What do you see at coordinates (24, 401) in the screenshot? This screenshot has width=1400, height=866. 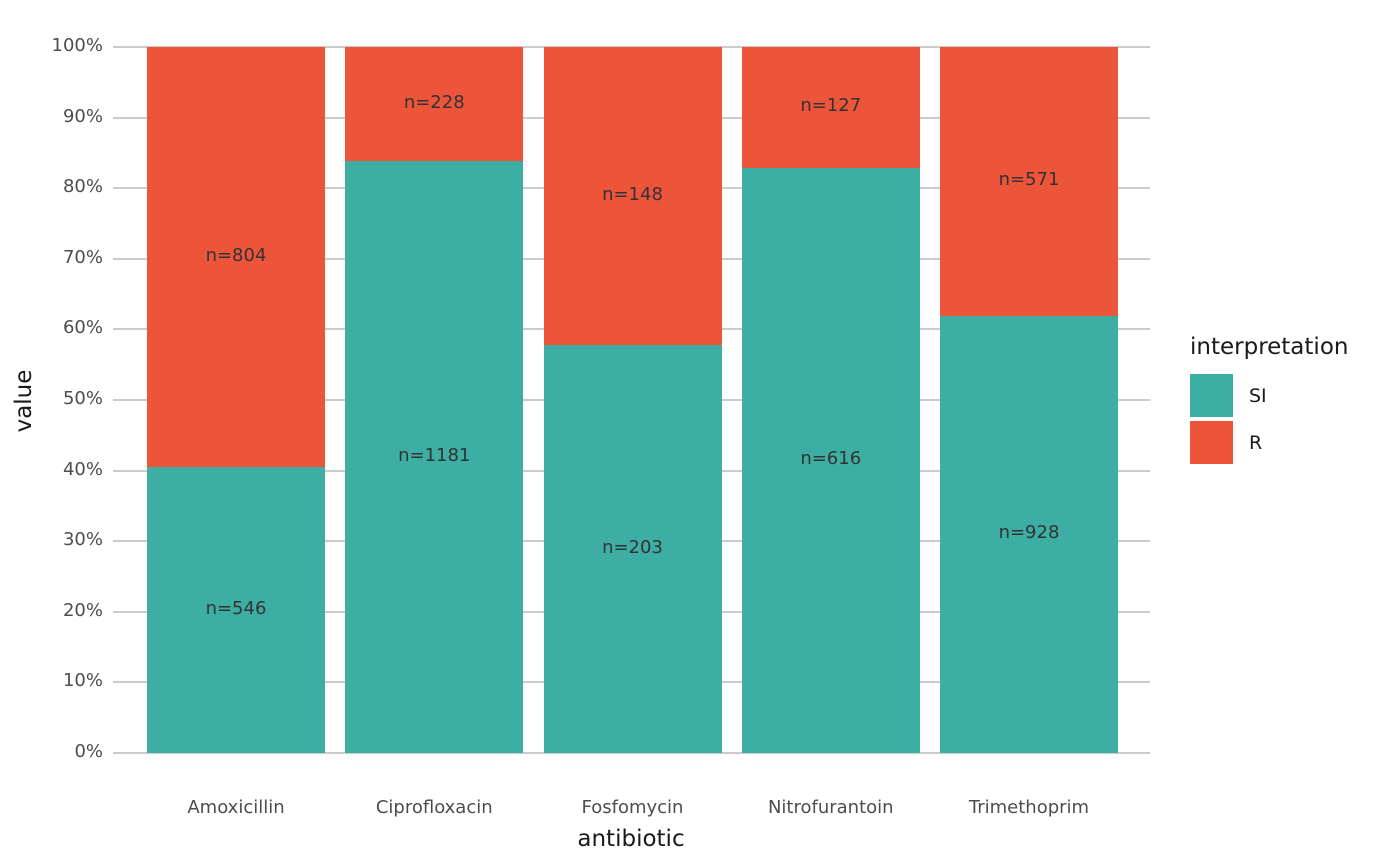 I see `y-axis-title: value` at bounding box center [24, 401].